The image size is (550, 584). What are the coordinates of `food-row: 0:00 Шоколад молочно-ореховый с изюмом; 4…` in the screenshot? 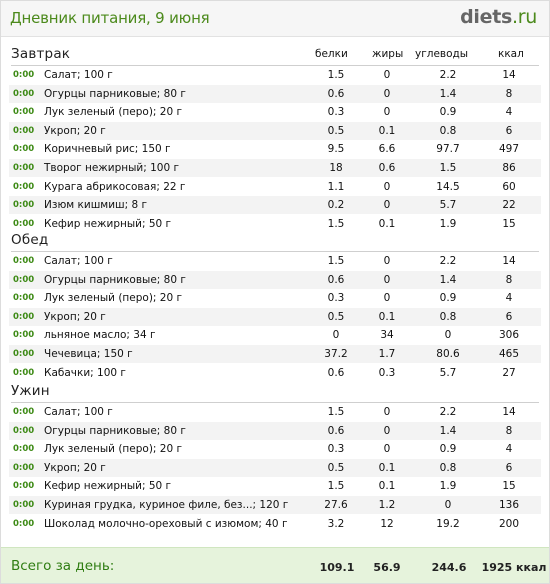 It's located at (275, 524).